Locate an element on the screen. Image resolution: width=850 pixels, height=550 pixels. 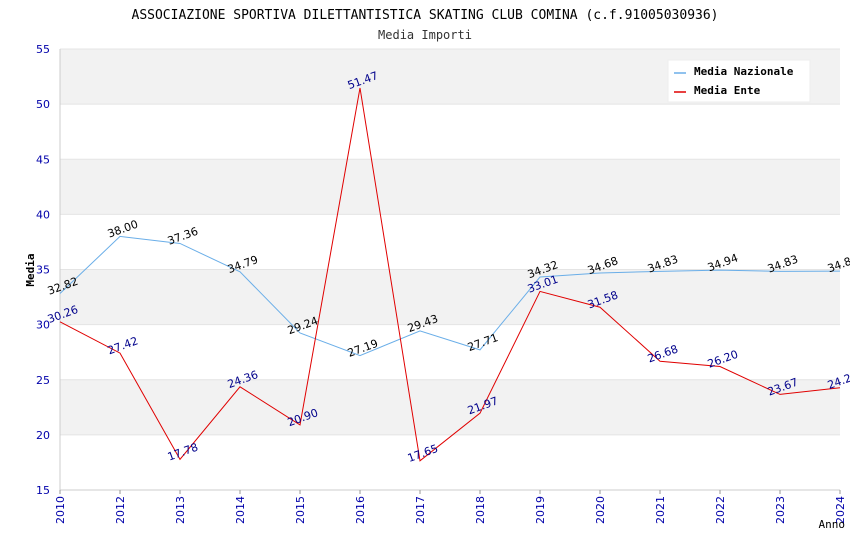
x-tick-label: 2020 is located at coordinates (600, 510).